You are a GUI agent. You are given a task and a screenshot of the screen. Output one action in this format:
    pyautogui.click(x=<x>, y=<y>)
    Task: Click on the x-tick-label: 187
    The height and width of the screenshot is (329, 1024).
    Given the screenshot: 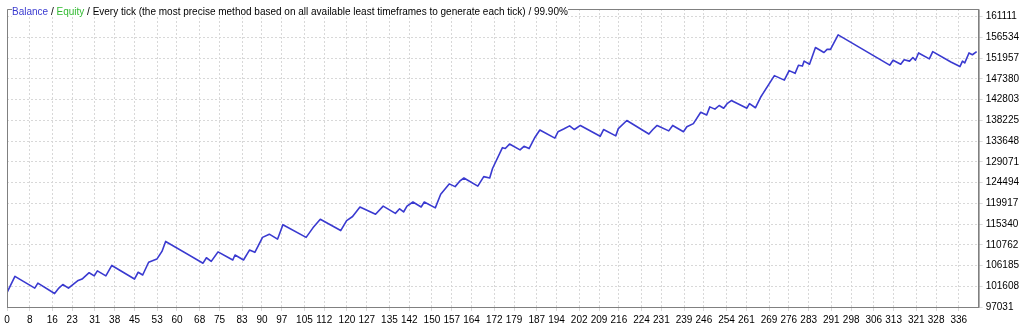 What is the action you would take?
    pyautogui.click(x=537, y=319)
    